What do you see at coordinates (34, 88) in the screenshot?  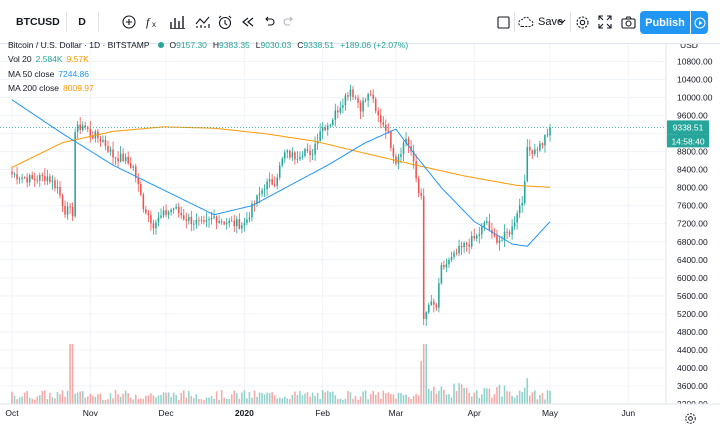 I see `ma200-name: MA 200 close` at bounding box center [34, 88].